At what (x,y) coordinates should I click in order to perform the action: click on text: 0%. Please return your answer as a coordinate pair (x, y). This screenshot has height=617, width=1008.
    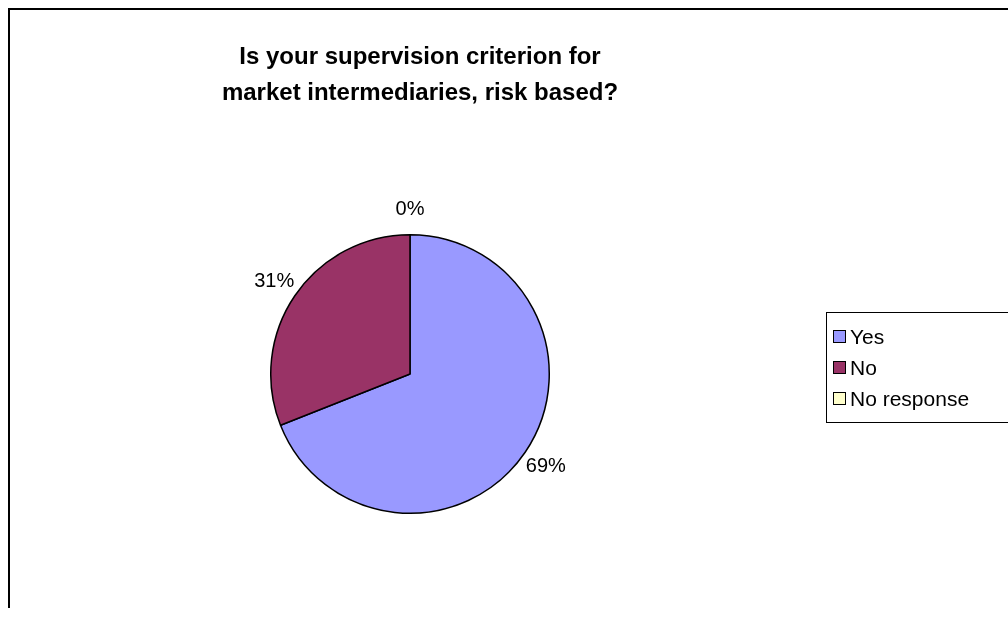
    Looking at the image, I should click on (410, 208).